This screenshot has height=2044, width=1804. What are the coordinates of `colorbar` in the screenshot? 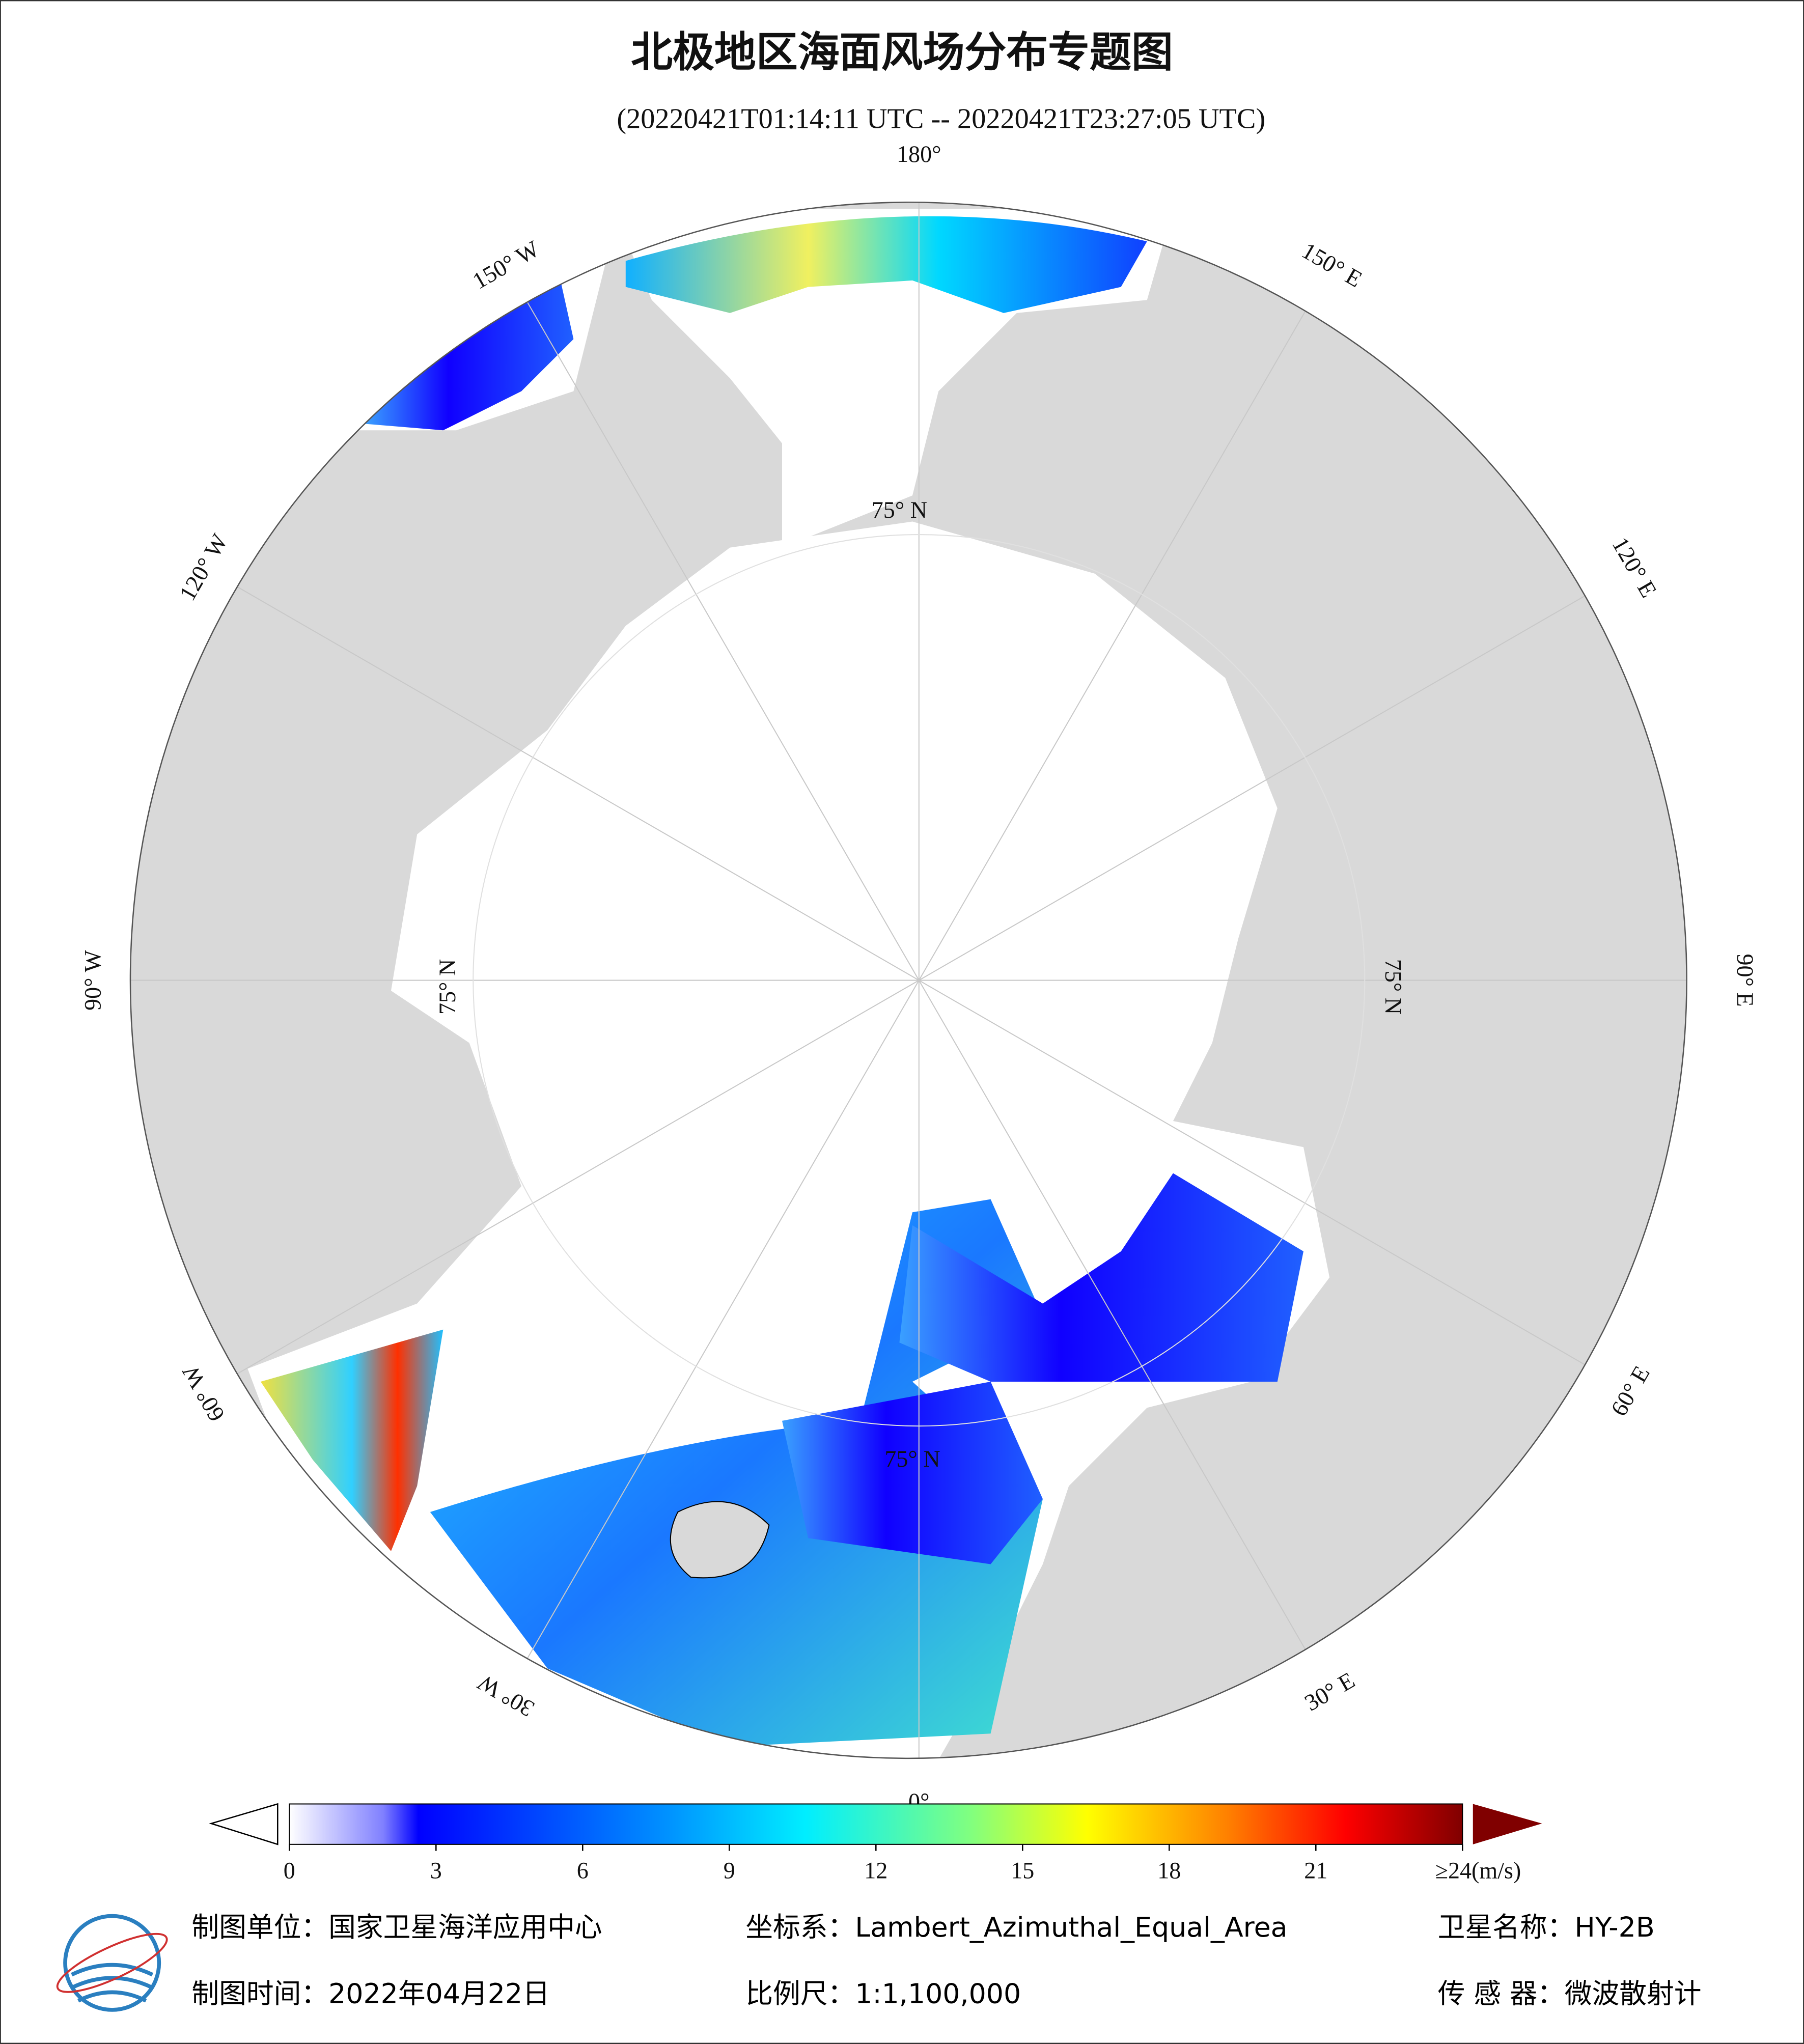 It's located at (876, 1824).